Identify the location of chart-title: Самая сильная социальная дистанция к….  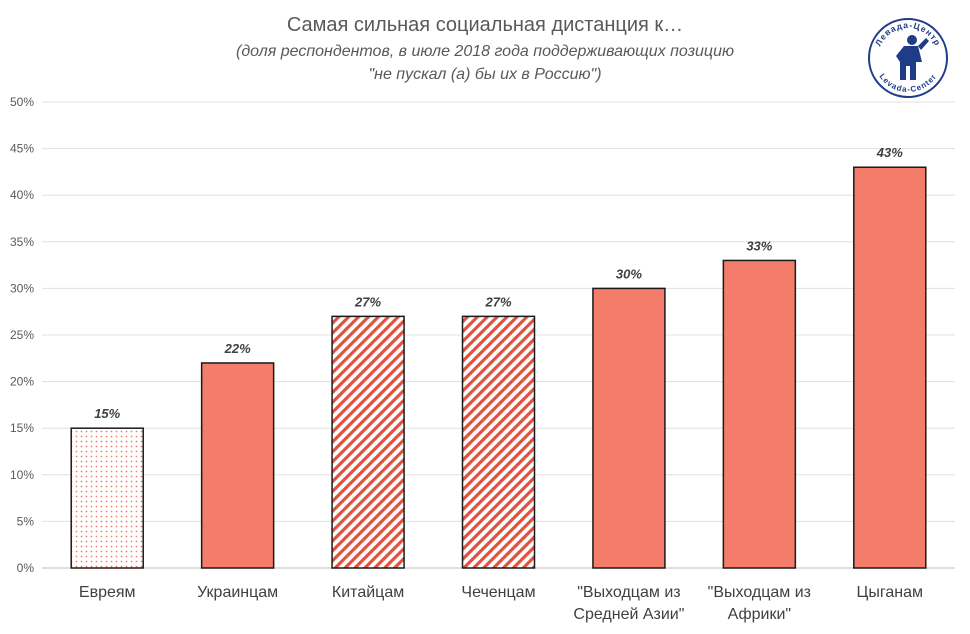
(485, 25).